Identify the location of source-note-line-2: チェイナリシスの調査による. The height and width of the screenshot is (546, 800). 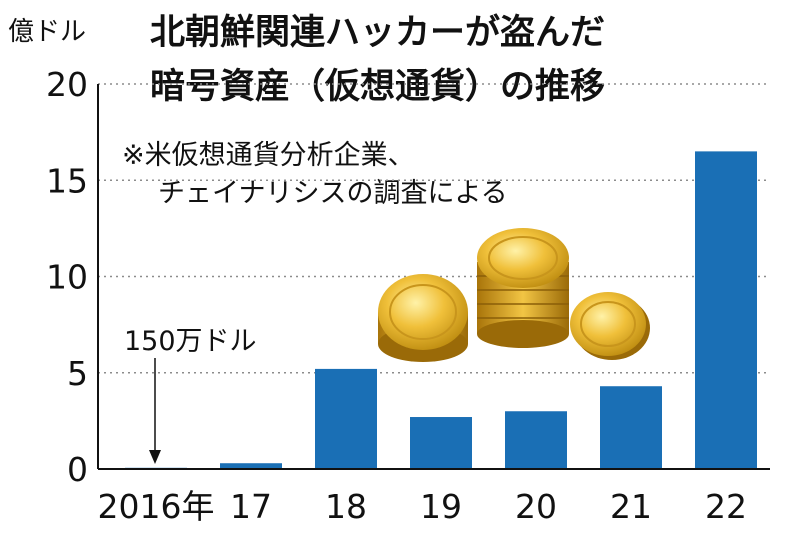
(333, 193).